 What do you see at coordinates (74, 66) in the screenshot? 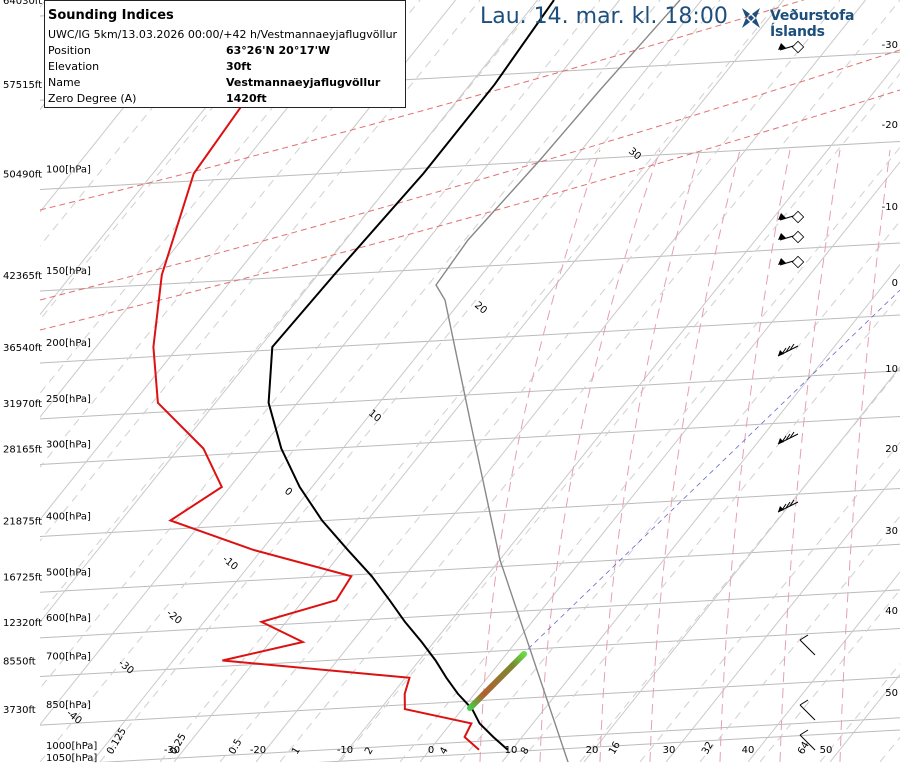
I see `info-key: Elevation` at bounding box center [74, 66].